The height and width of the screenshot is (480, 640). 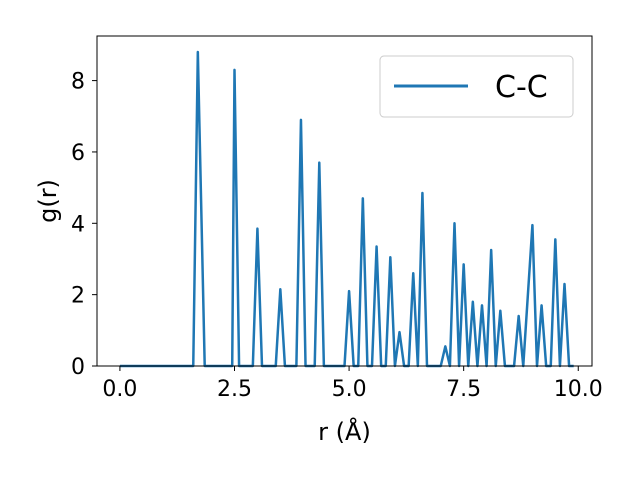 I want to click on legend: C-C, so click(x=476, y=86).